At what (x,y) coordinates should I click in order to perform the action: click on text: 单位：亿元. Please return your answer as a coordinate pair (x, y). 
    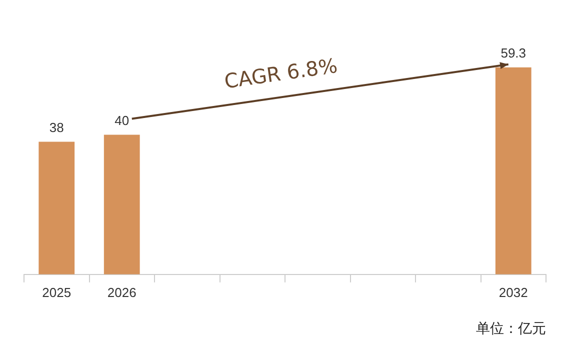
    Looking at the image, I should click on (511, 329).